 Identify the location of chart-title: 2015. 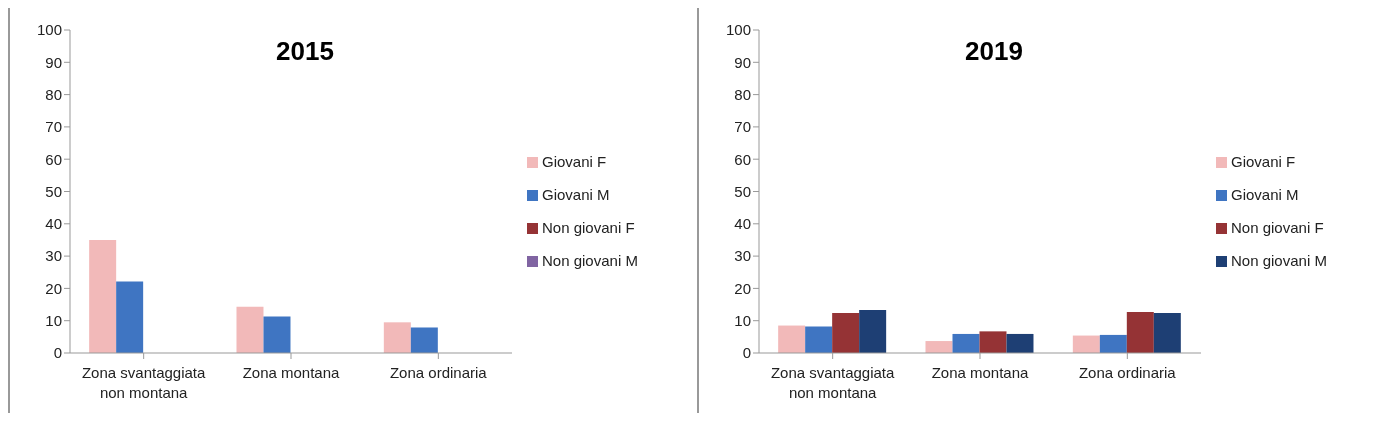
(305, 51).